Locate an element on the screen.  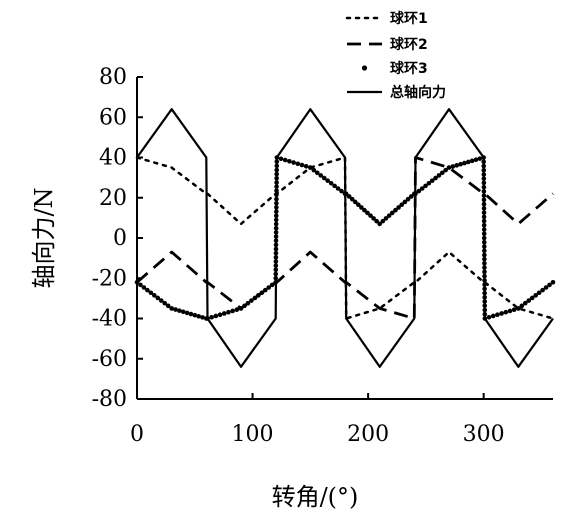
y-tick-label: 20 is located at coordinates (113, 198).